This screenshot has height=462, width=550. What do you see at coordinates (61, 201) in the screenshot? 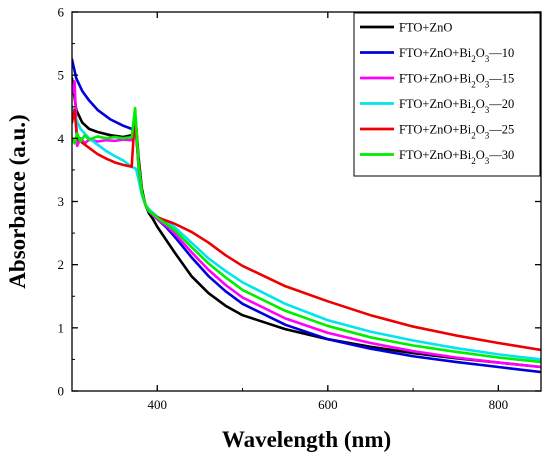
I see `y-tick-label: 3` at bounding box center [61, 201].